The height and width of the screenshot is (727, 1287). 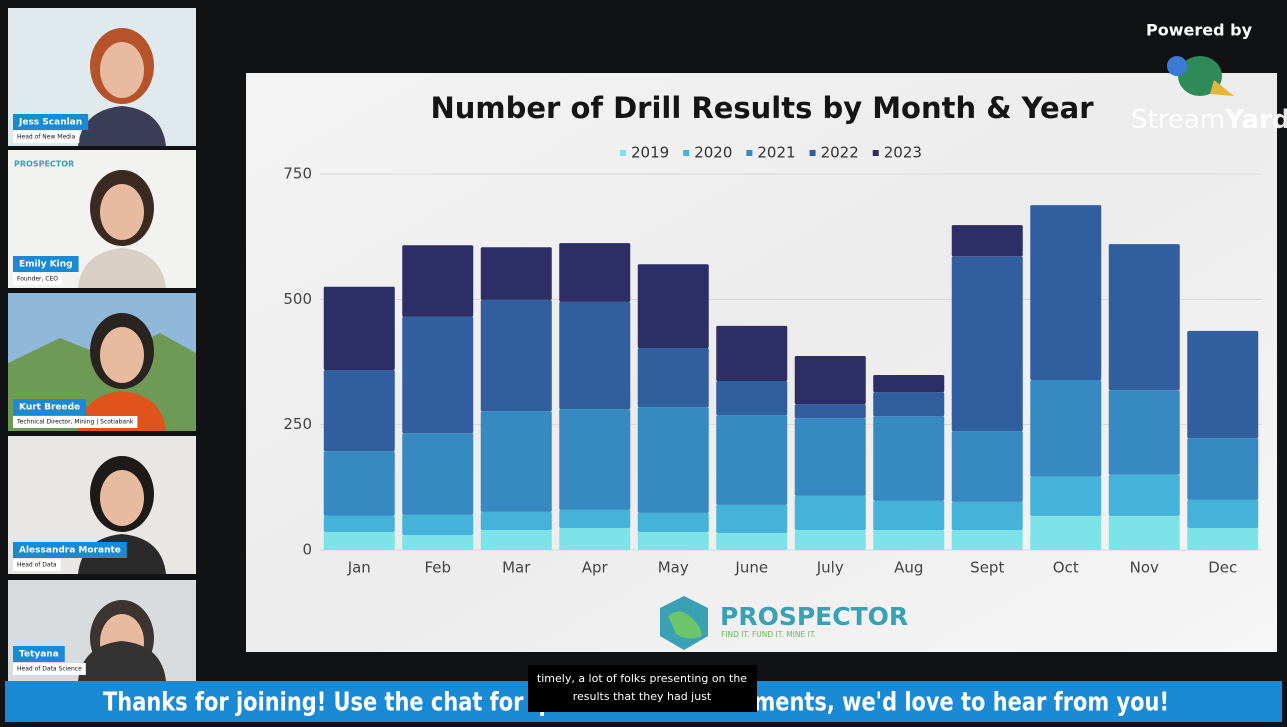 What do you see at coordinates (437, 568) in the screenshot?
I see `x-tick-label: Feb` at bounding box center [437, 568].